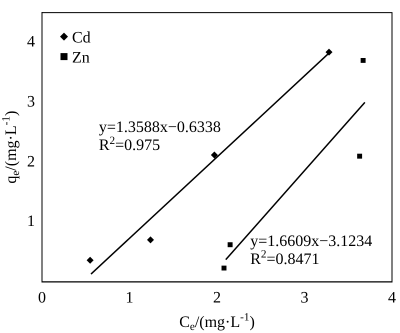 This screenshot has width=400, height=333. What do you see at coordinates (392, 298) in the screenshot?
I see `x-tick-label: 4` at bounding box center [392, 298].